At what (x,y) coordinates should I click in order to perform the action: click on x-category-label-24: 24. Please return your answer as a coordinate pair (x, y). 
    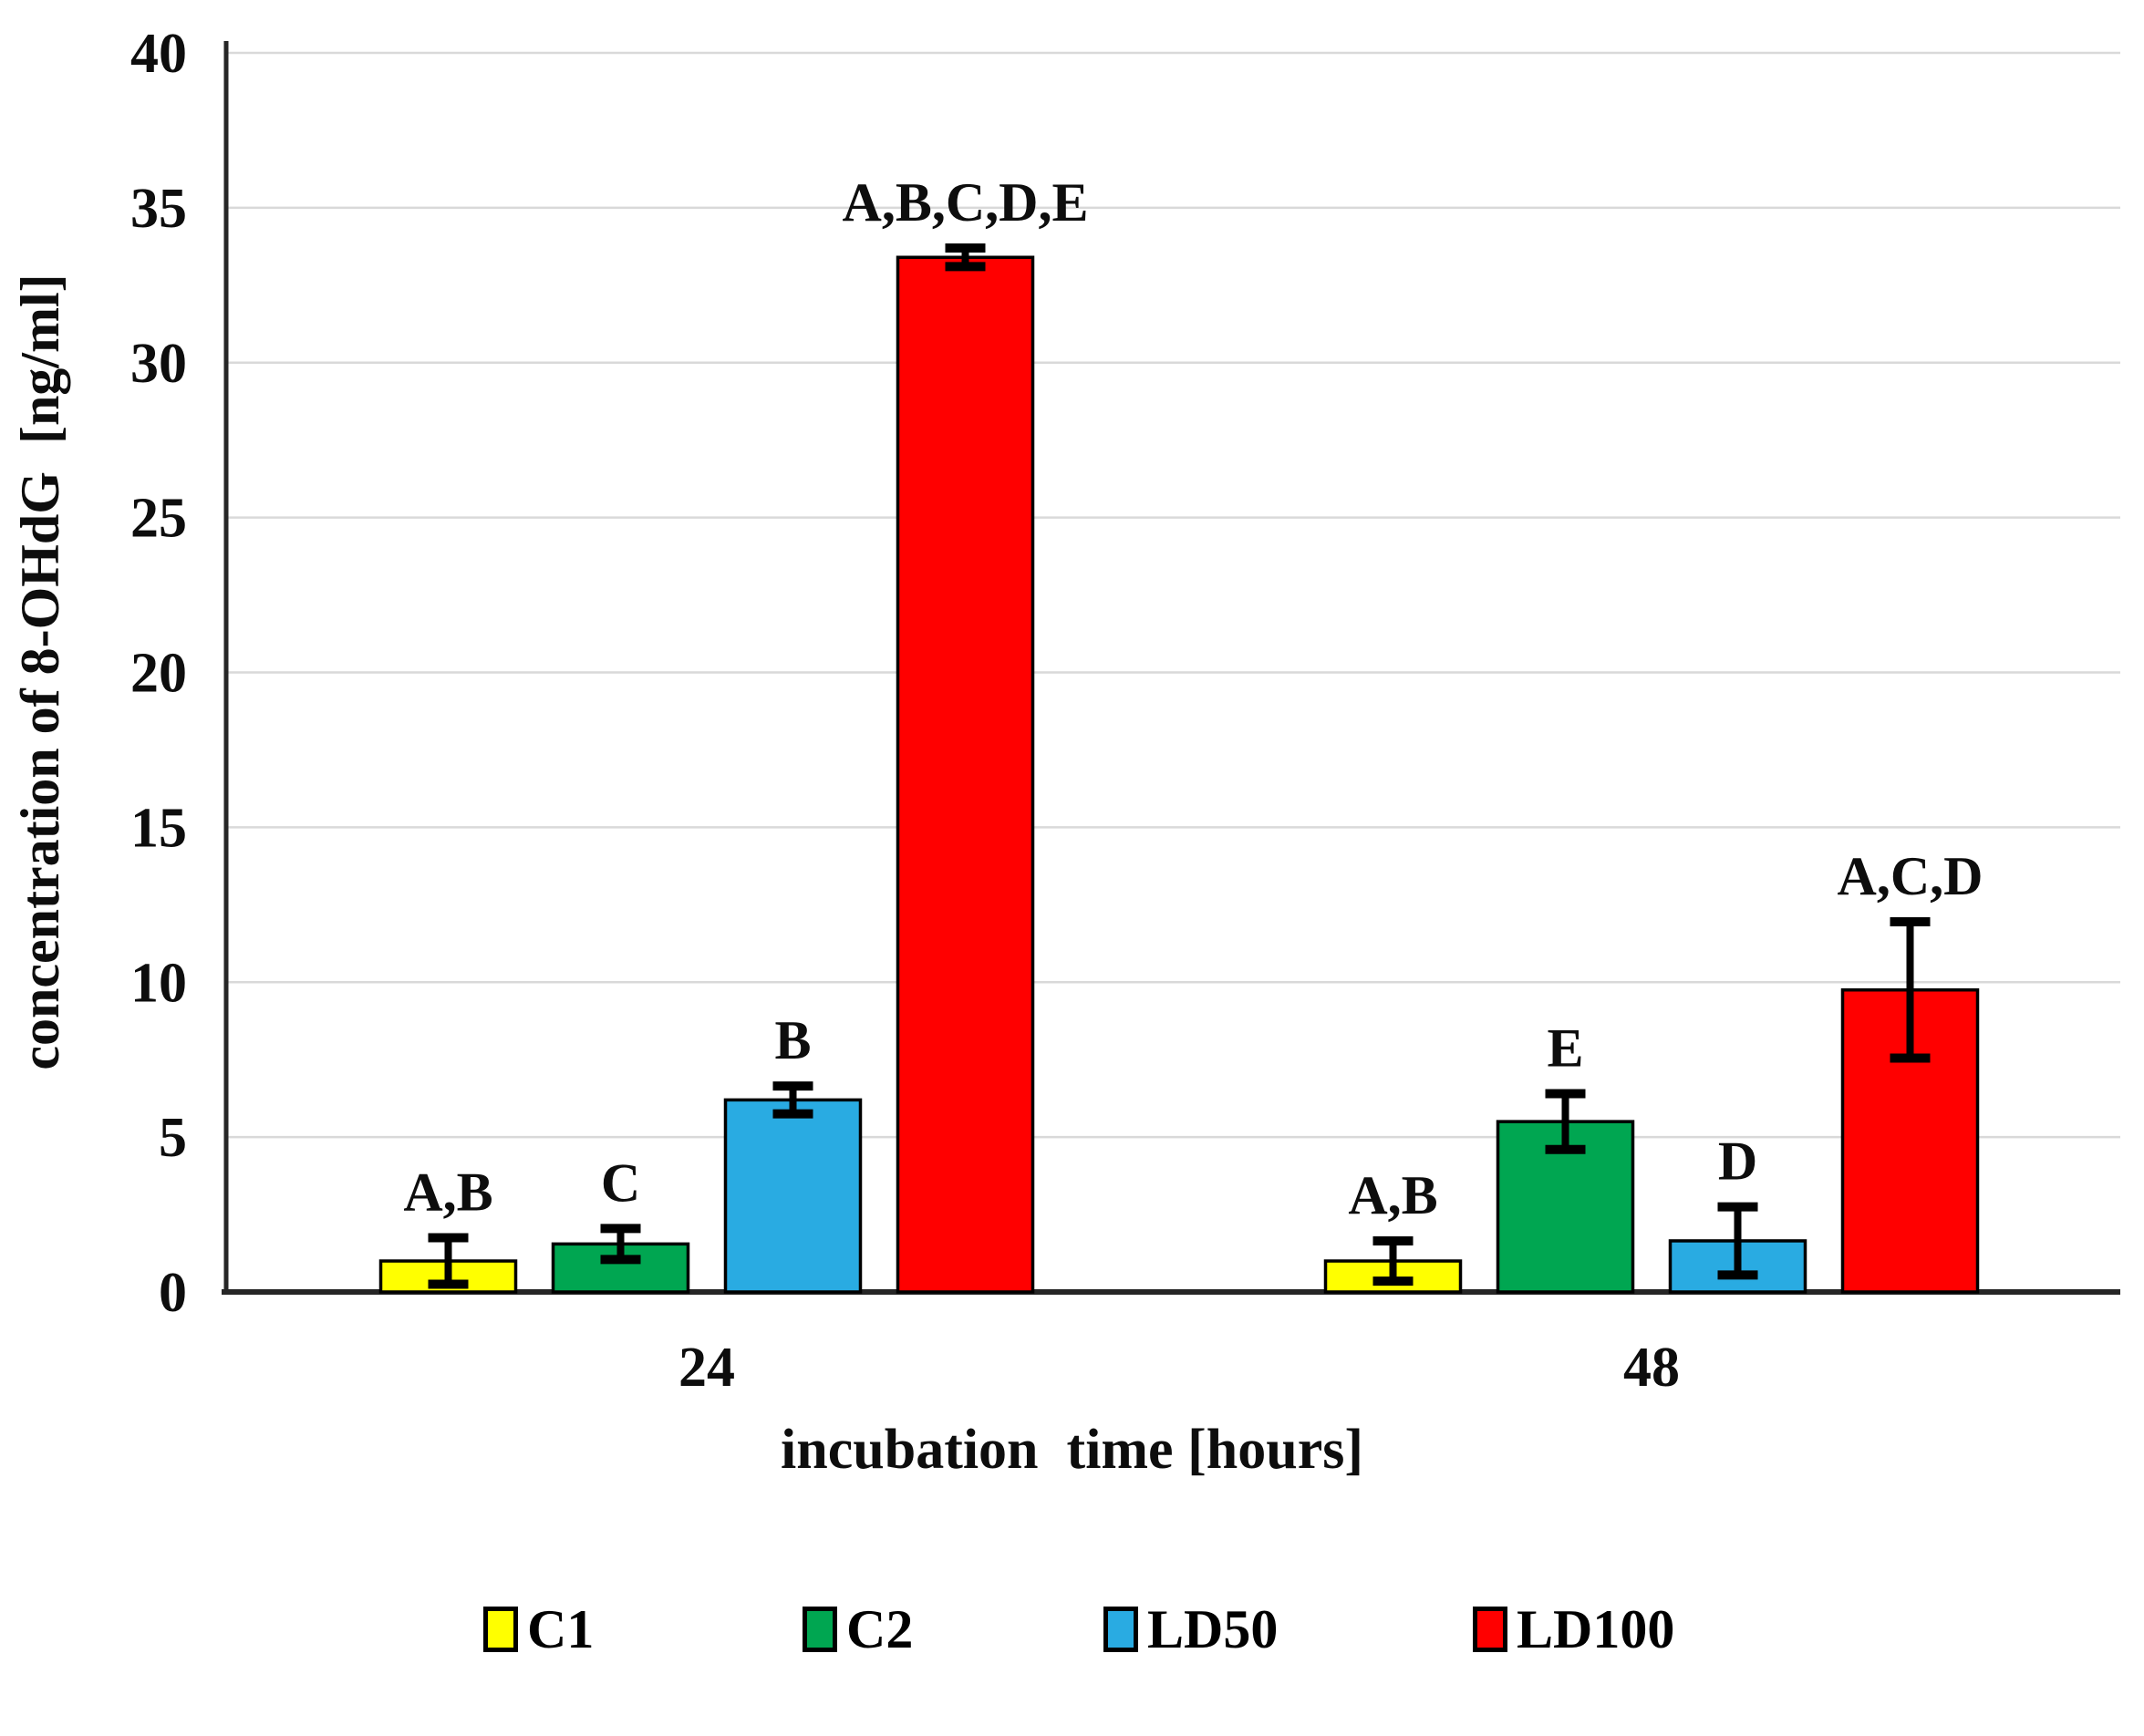
    Looking at the image, I should click on (706, 1368).